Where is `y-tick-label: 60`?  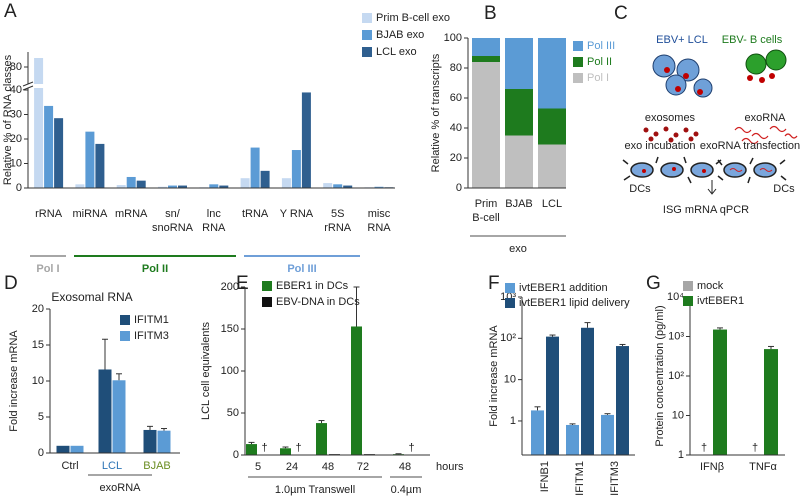 y-tick-label: 60 is located at coordinates (456, 98).